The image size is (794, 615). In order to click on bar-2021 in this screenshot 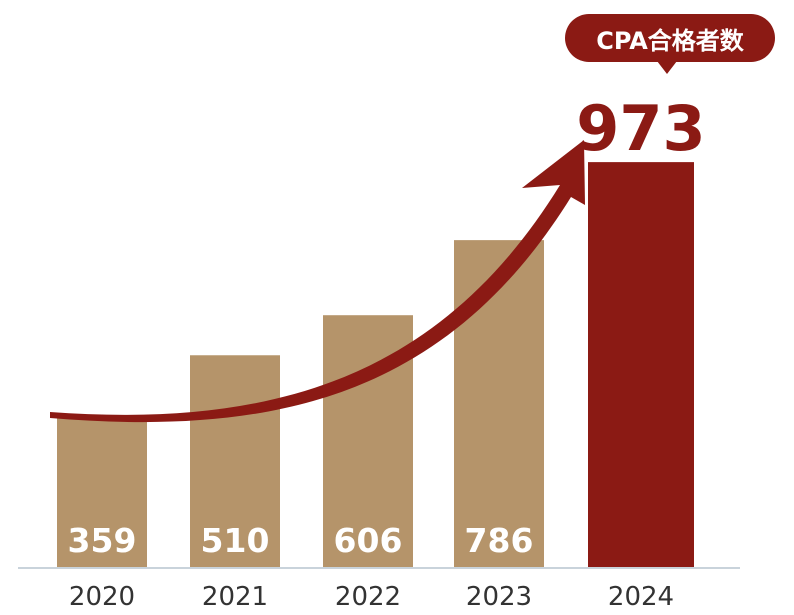, I will do `click(235, 461)`.